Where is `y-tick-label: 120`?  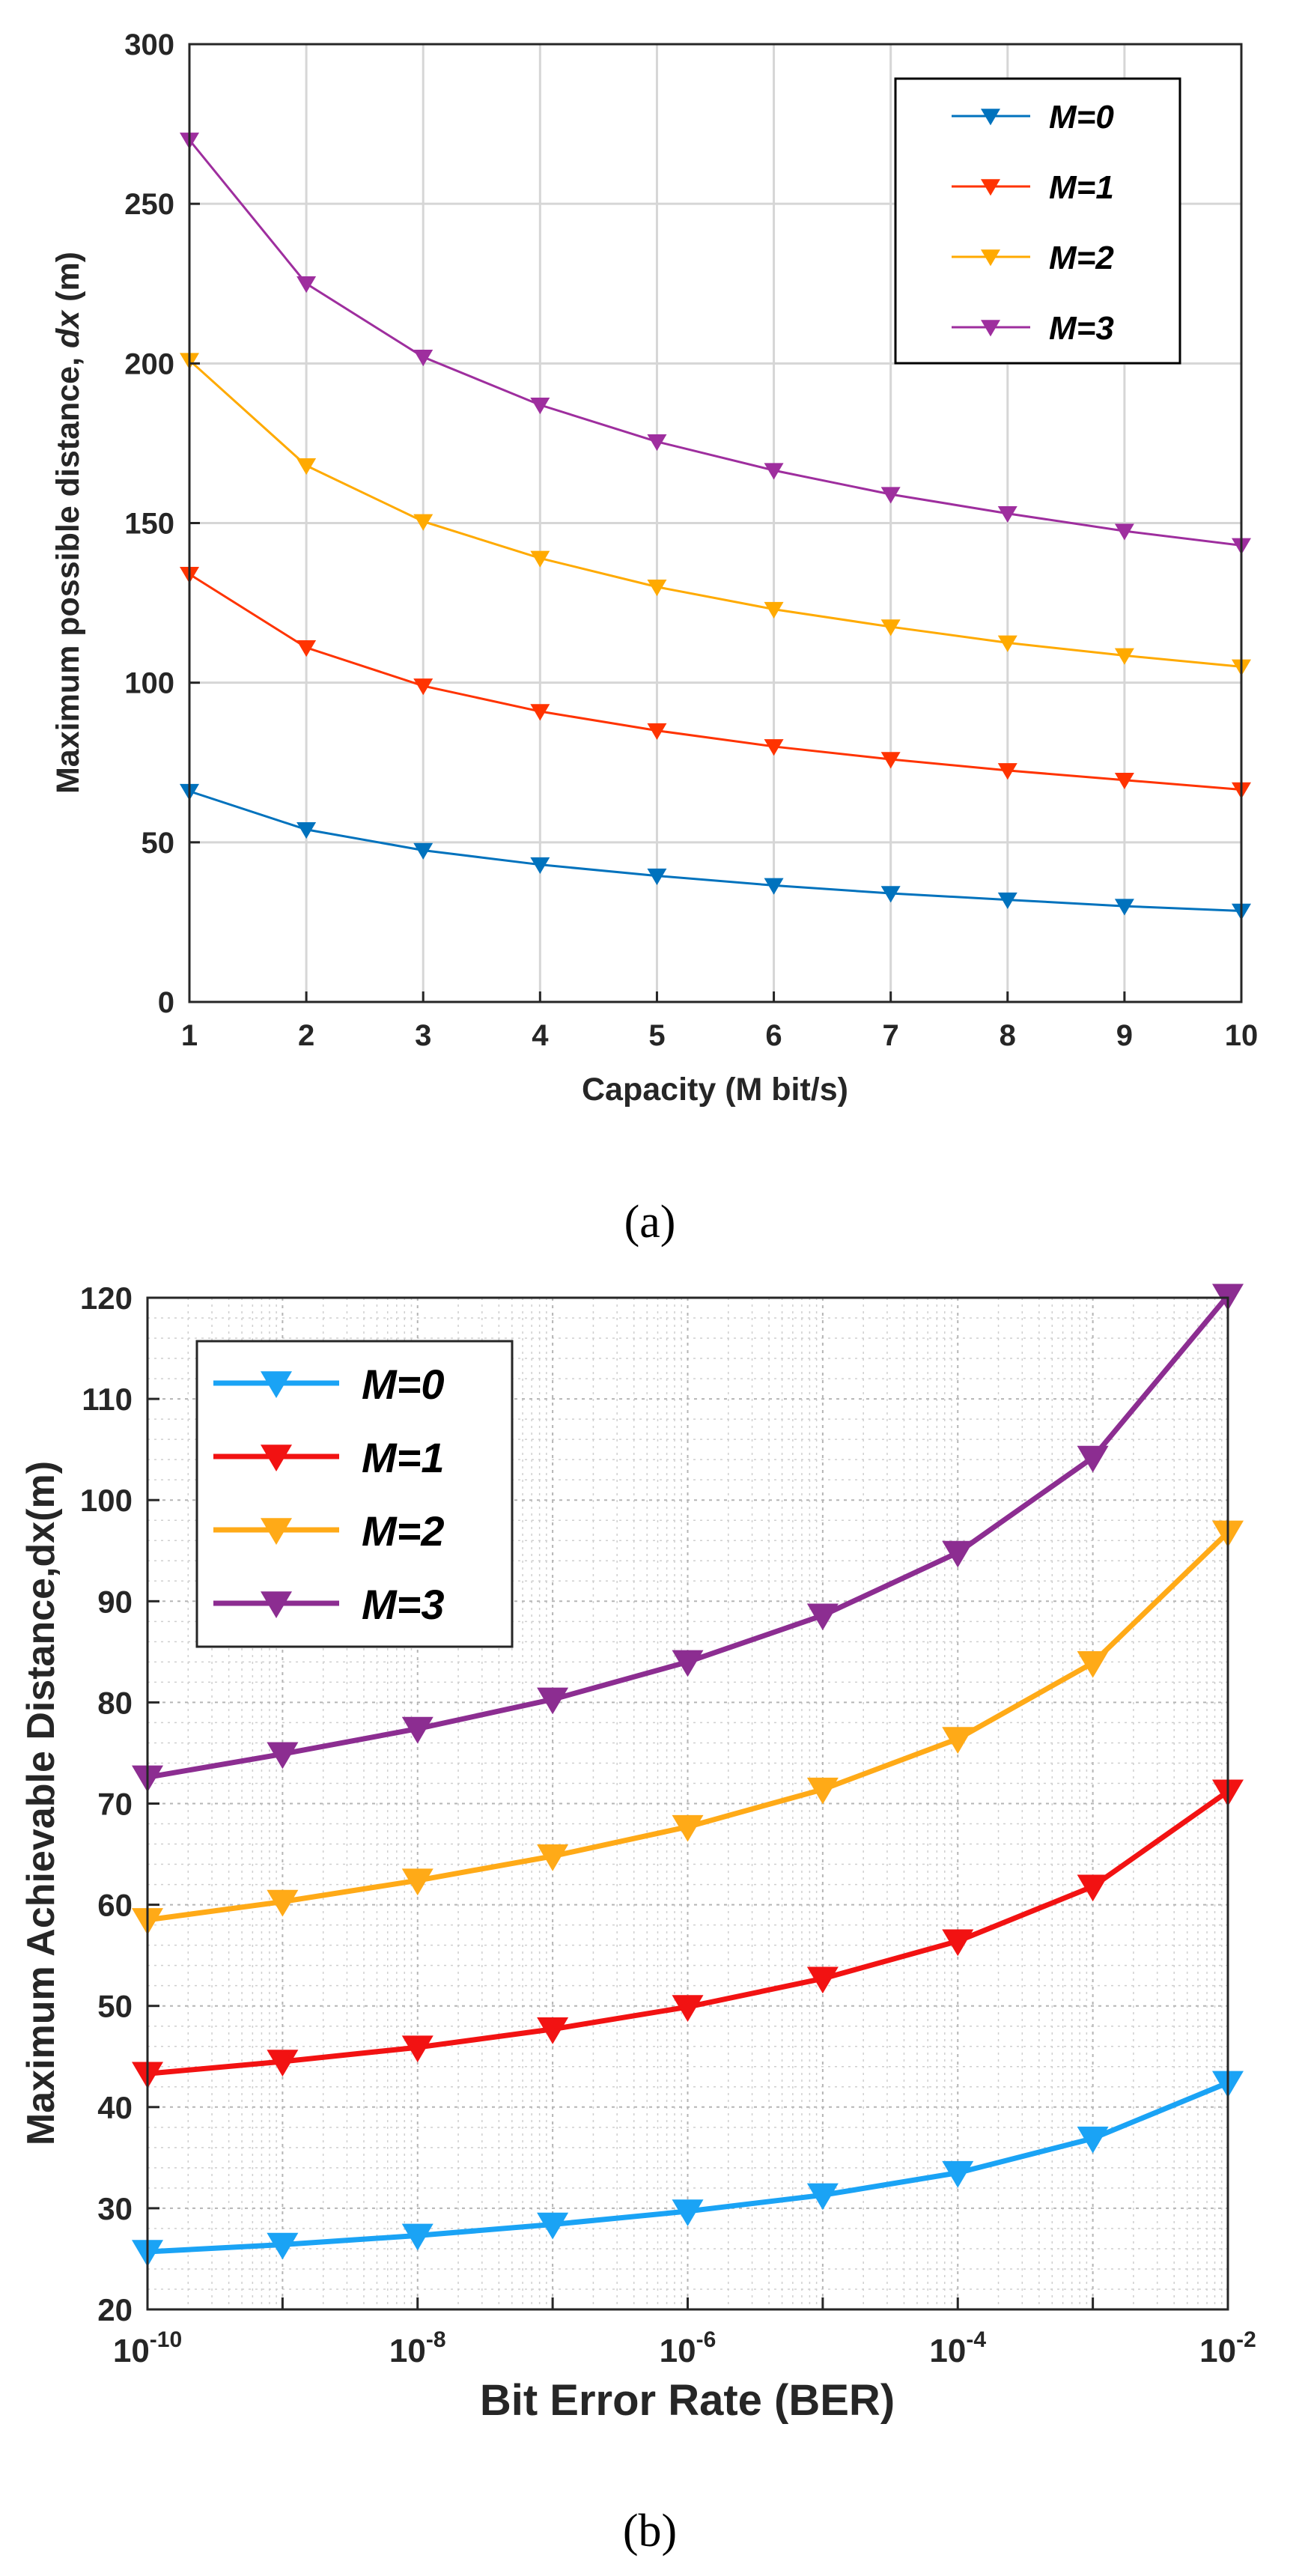
y-tick-label: 120 is located at coordinates (106, 1298).